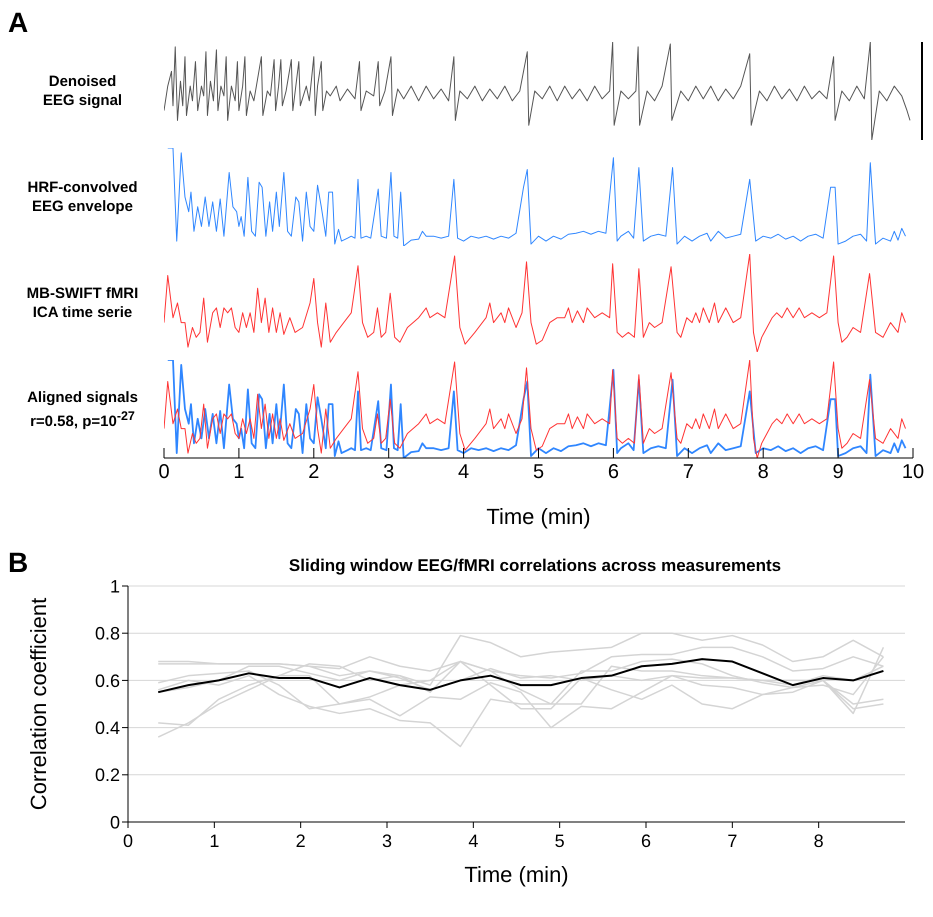  Describe the element at coordinates (82, 303) in the screenshot. I see `y-axis-title: MB-SWIFT fMRI ICA time serie` at that location.